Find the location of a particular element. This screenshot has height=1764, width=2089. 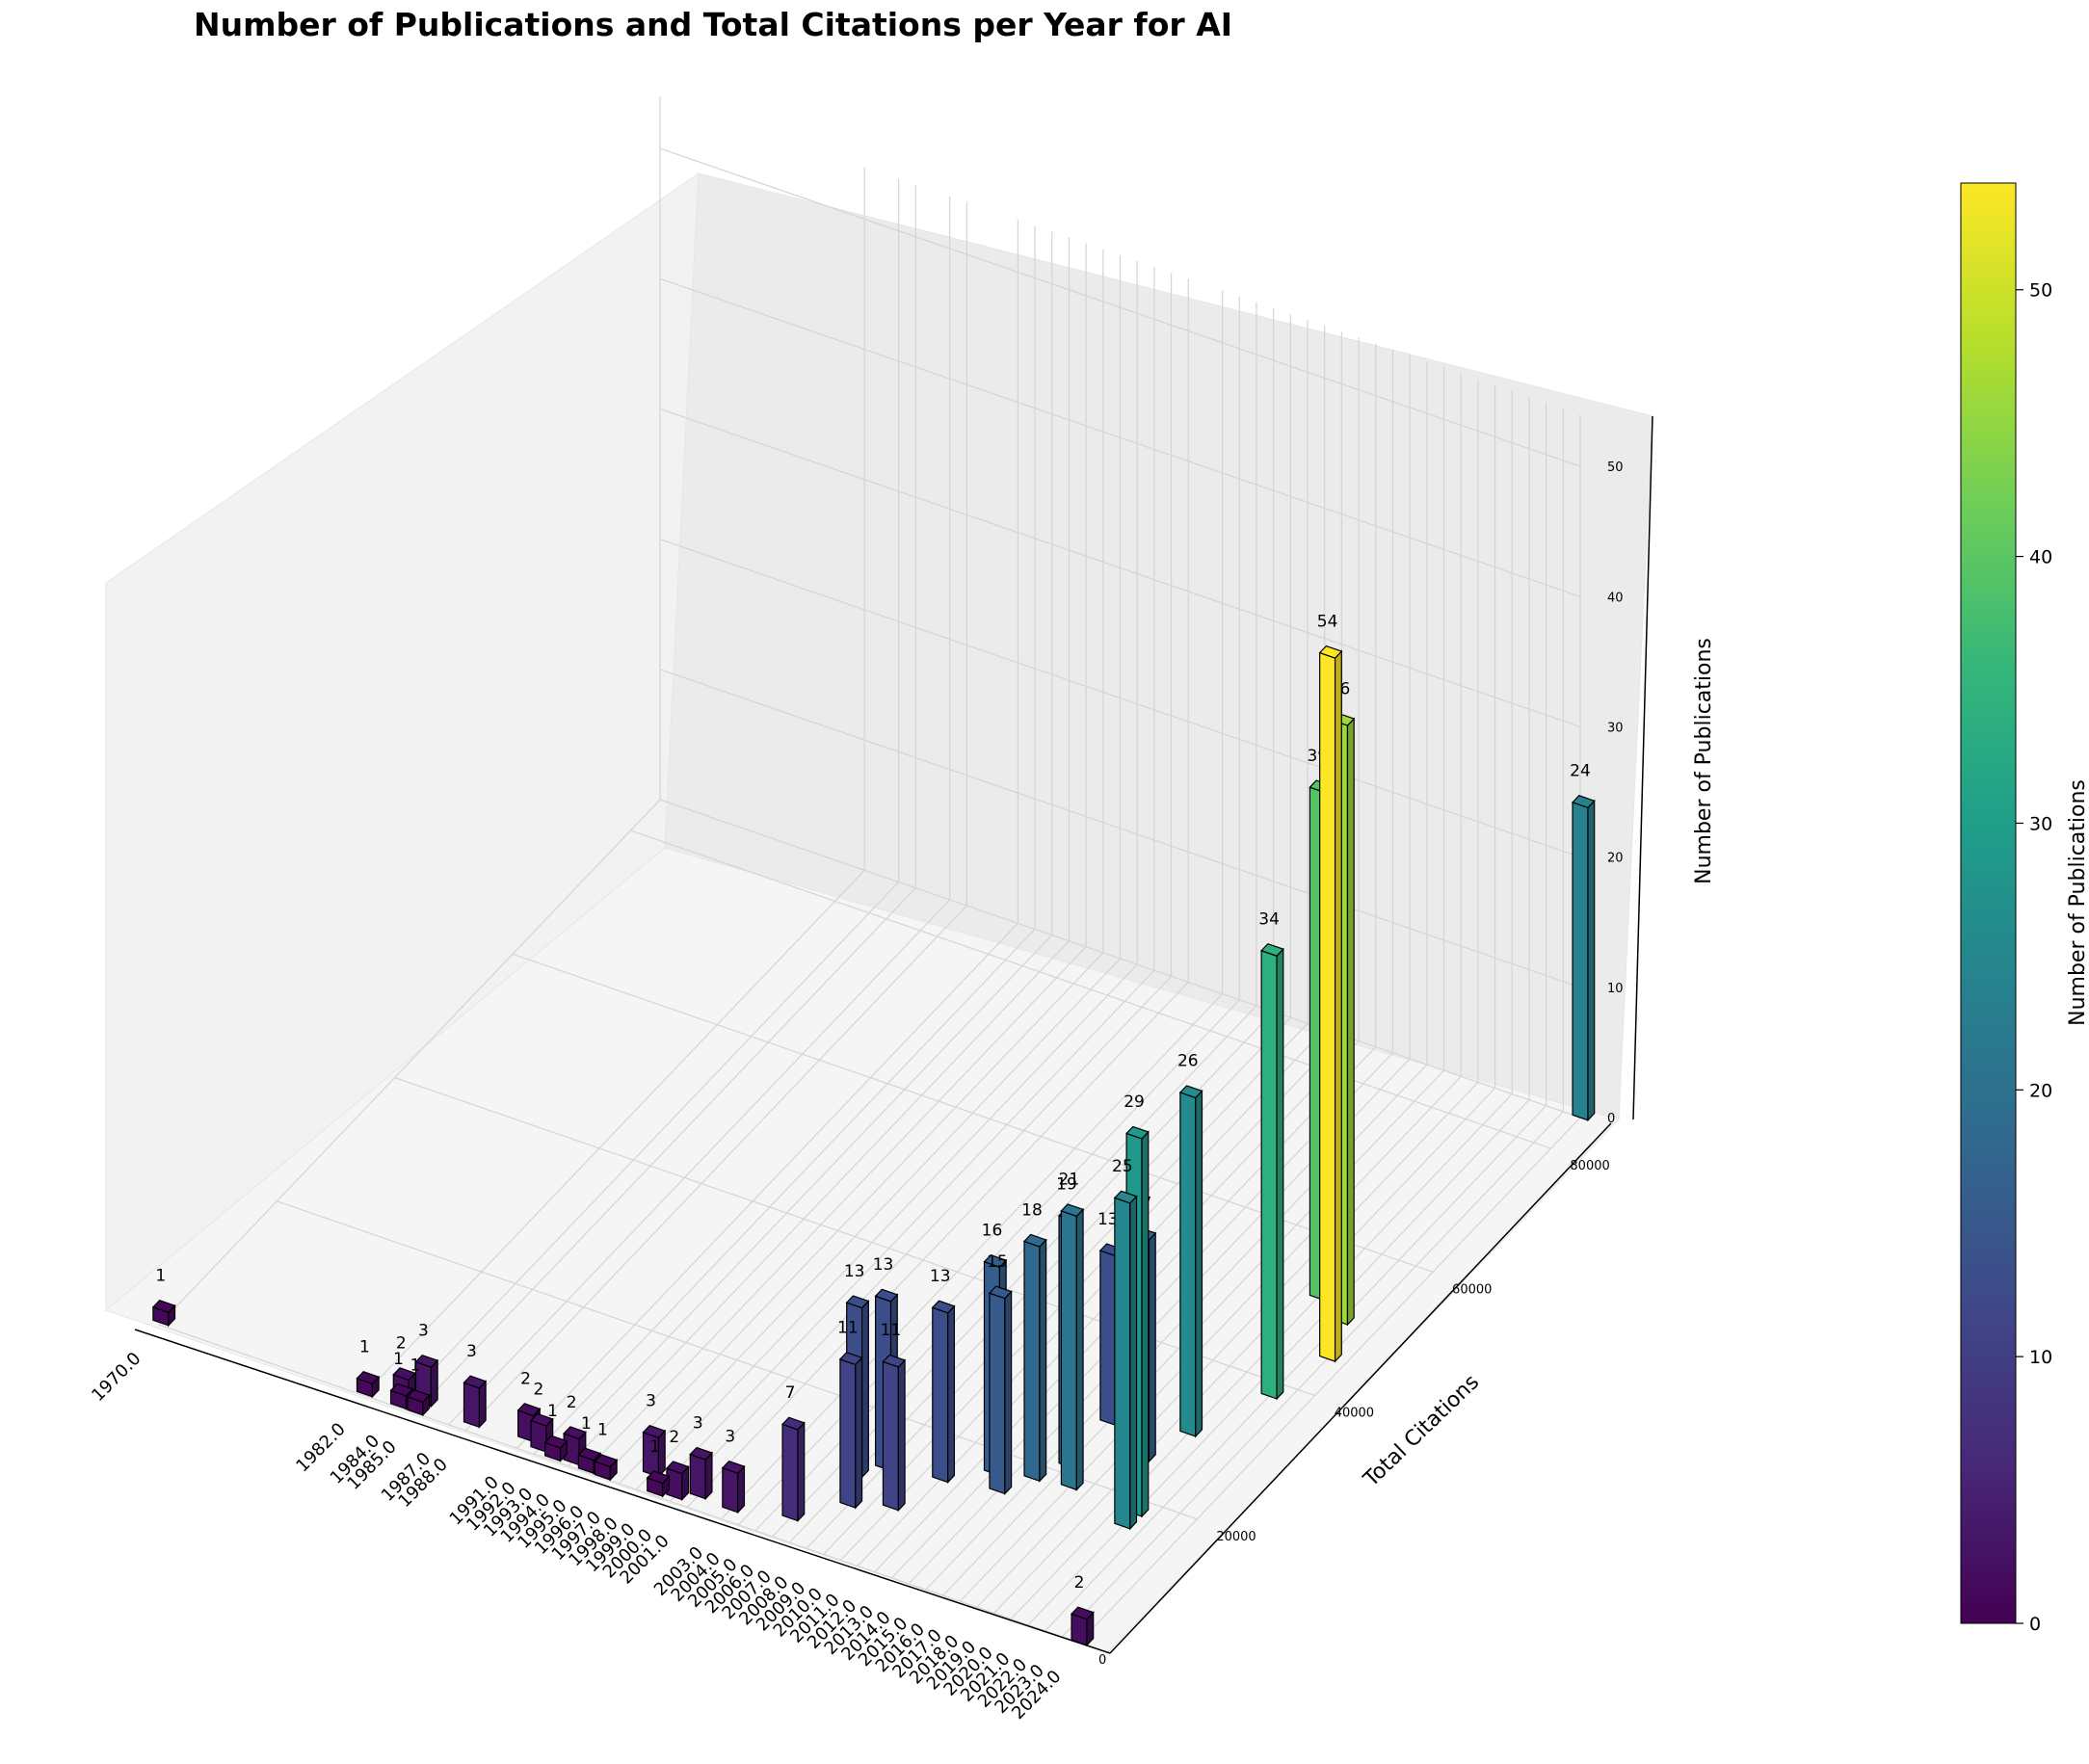

citations-tick-label: 0 is located at coordinates (1102, 1660).